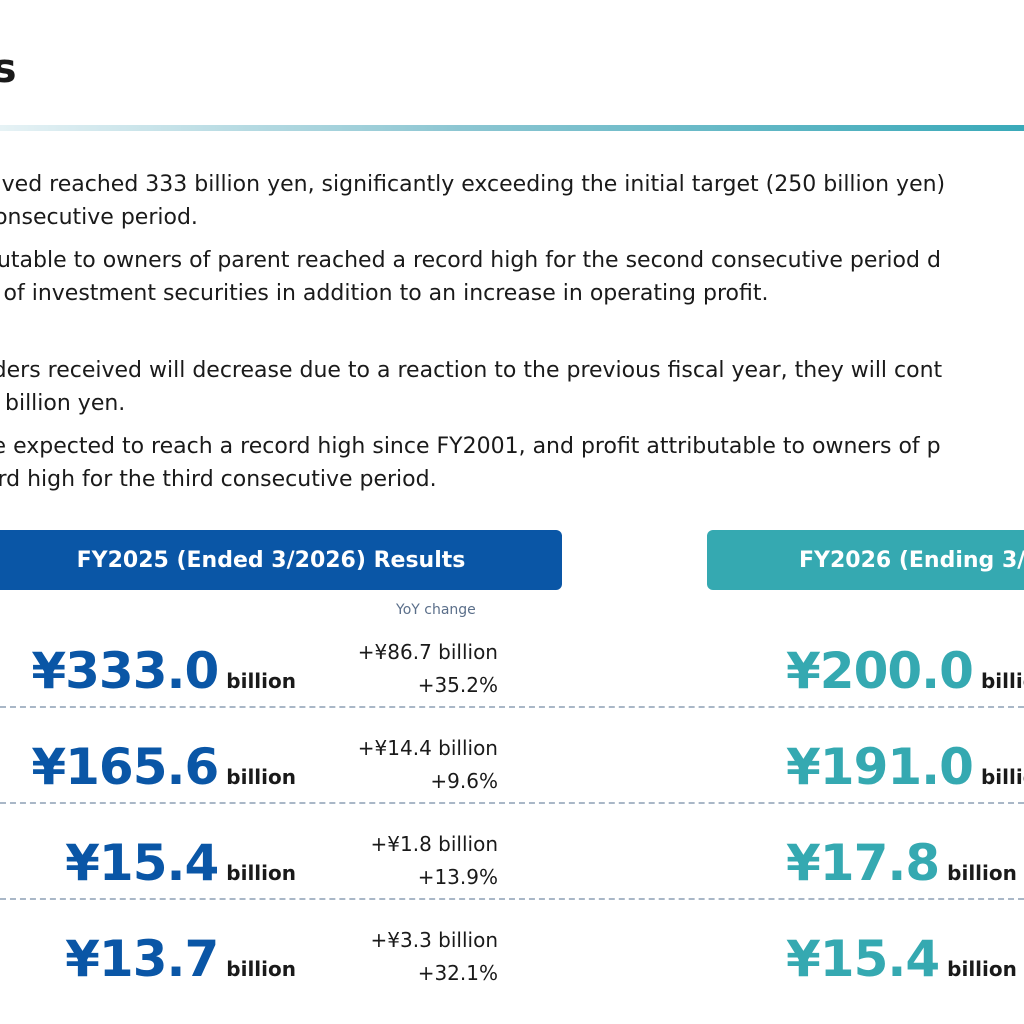 This screenshot has width=1024, height=1024. I want to click on forecast-amount: ¥15.4 billion, so click(901, 959).